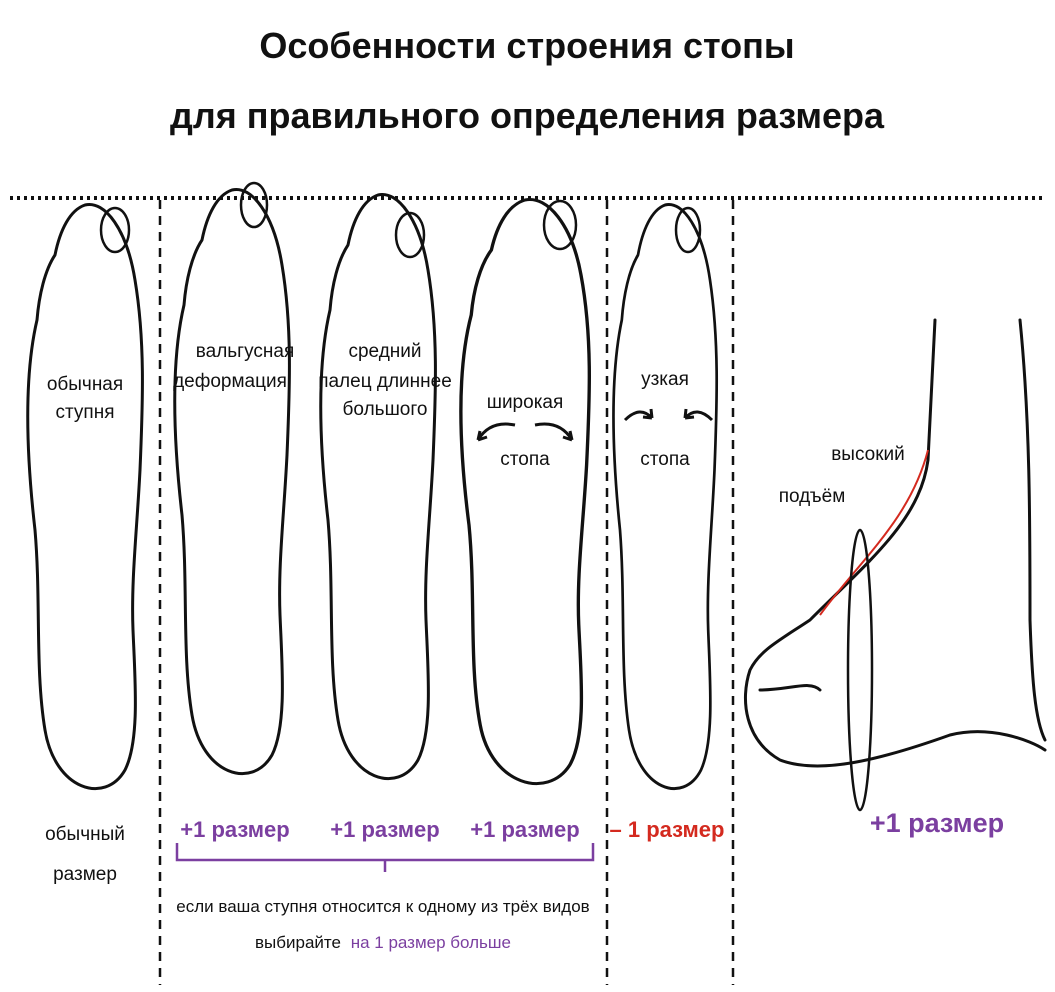  What do you see at coordinates (230, 381) in the screenshot?
I see `foot-label: деформация` at bounding box center [230, 381].